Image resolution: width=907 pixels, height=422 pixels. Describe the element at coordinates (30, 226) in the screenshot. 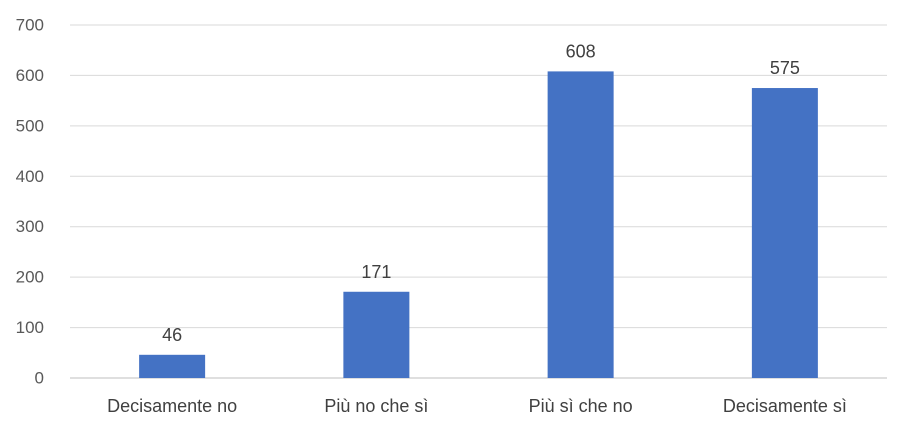

I see `y-tick-label-300: 300` at that location.